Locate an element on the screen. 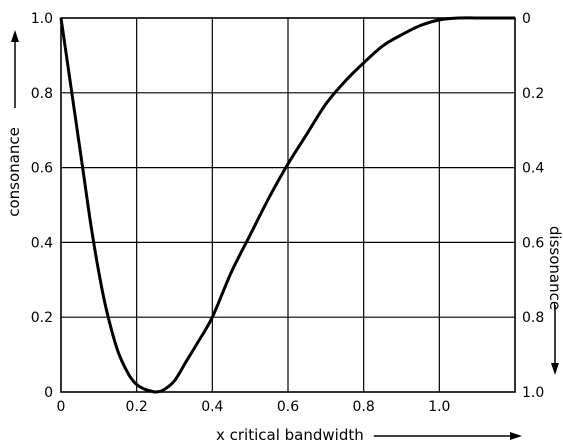  right-y-tick-label: 0.2 is located at coordinates (533, 94).